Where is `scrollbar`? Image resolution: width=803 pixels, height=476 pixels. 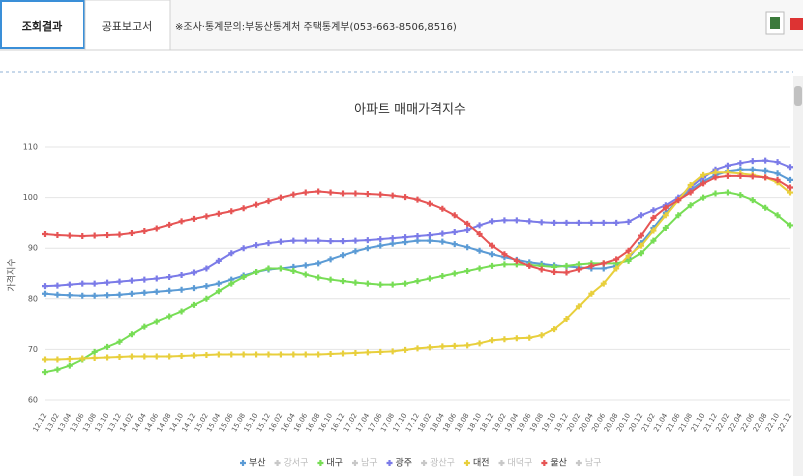
scrollbar is located at coordinates (798, 276).